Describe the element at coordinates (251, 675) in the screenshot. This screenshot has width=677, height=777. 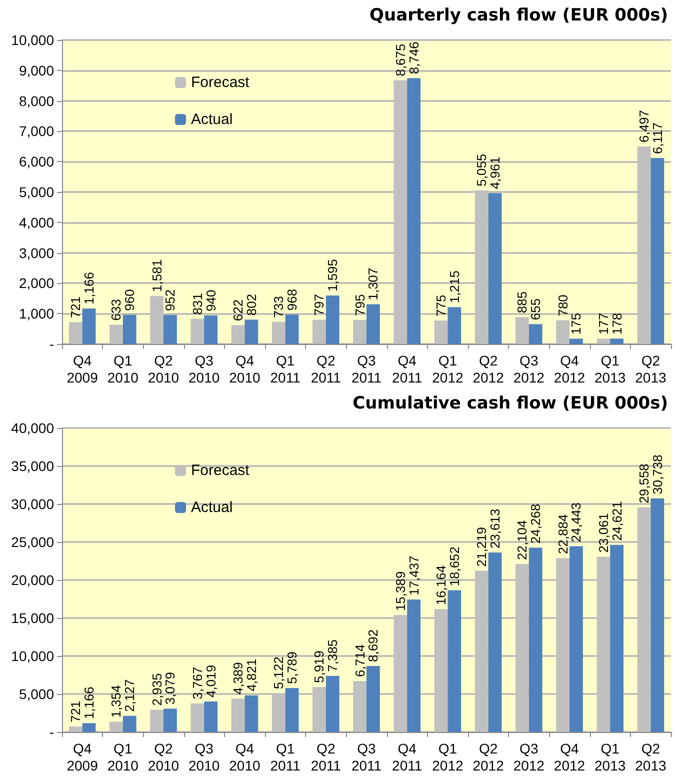
I see `data-label: 4,821` at that location.